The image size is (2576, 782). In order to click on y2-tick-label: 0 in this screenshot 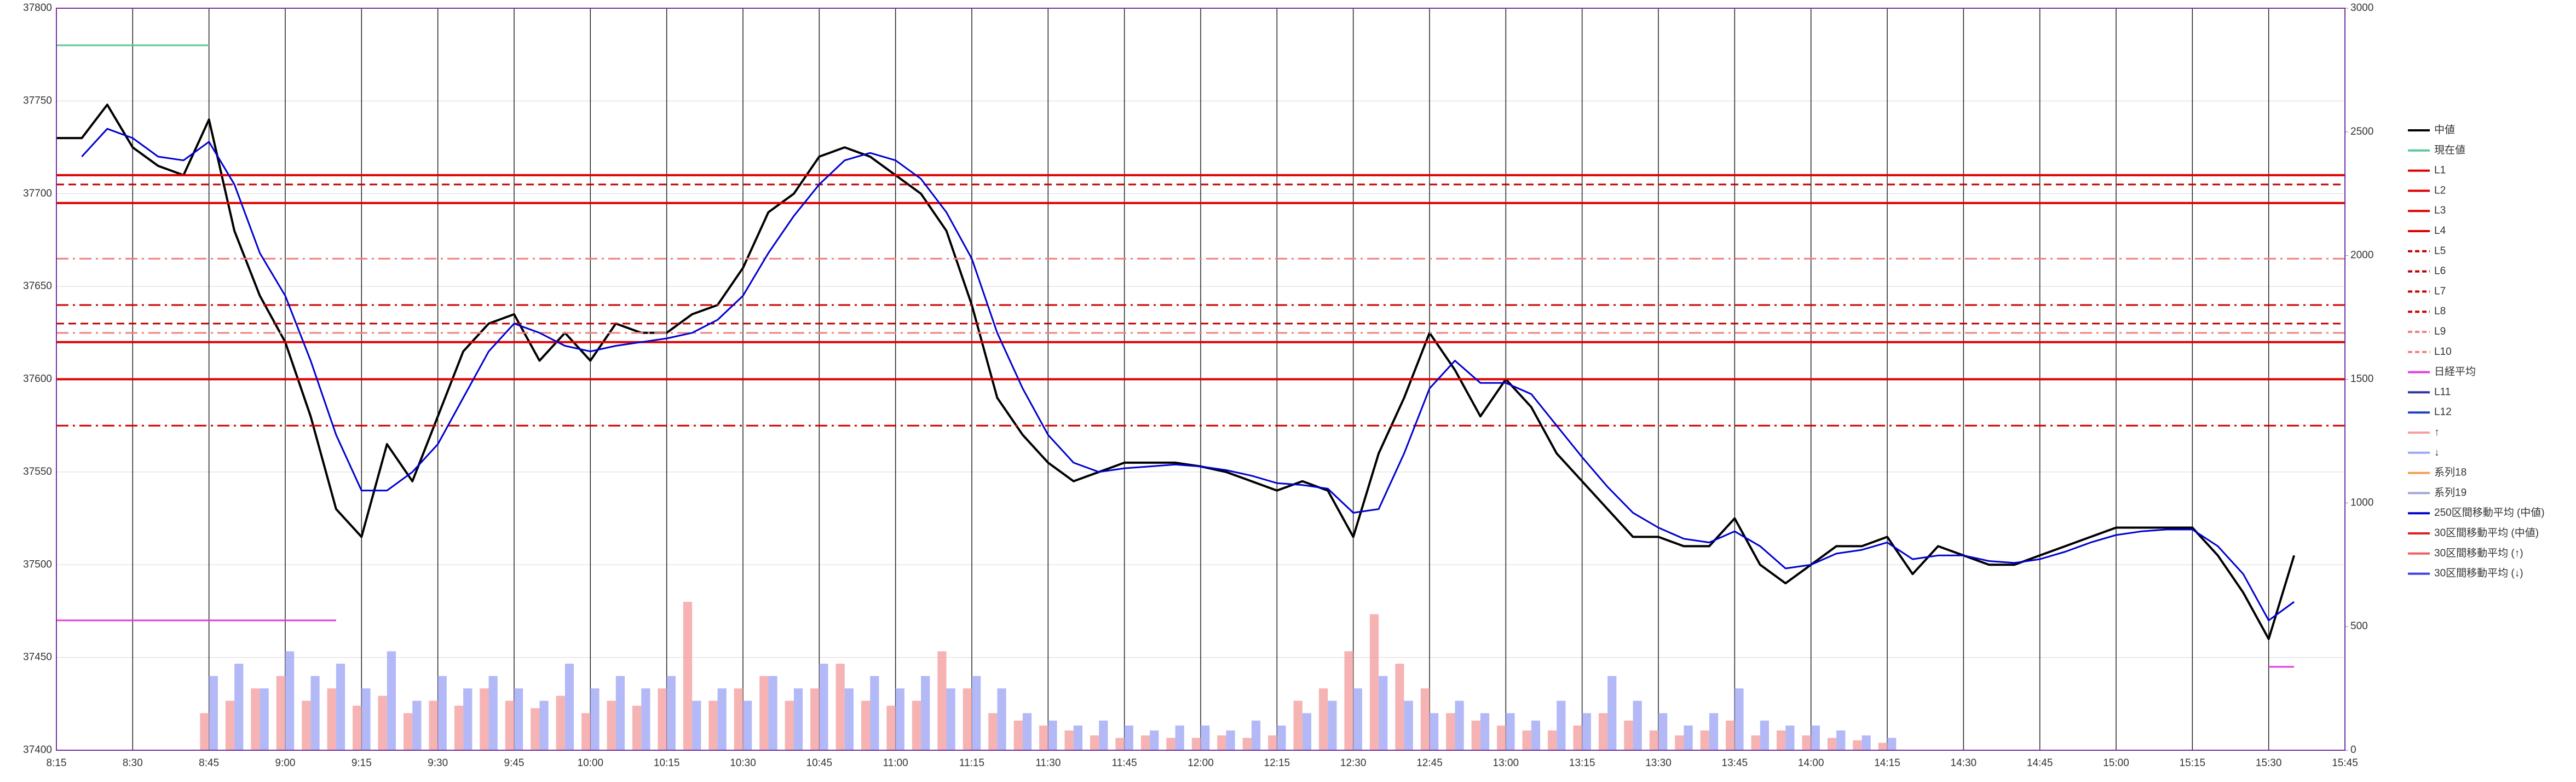, I will do `click(2353, 750)`.